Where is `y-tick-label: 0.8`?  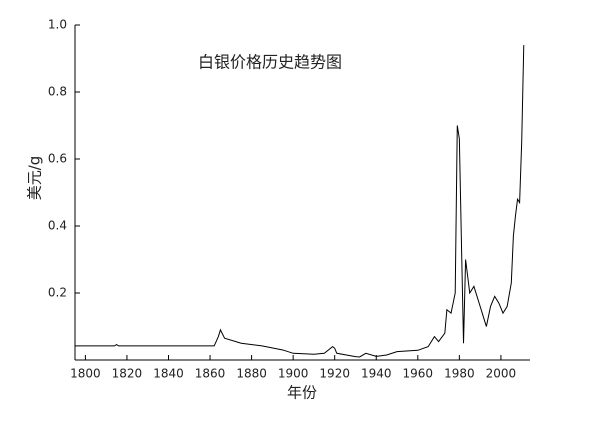
y-tick-label: 0.8 is located at coordinates (57, 92).